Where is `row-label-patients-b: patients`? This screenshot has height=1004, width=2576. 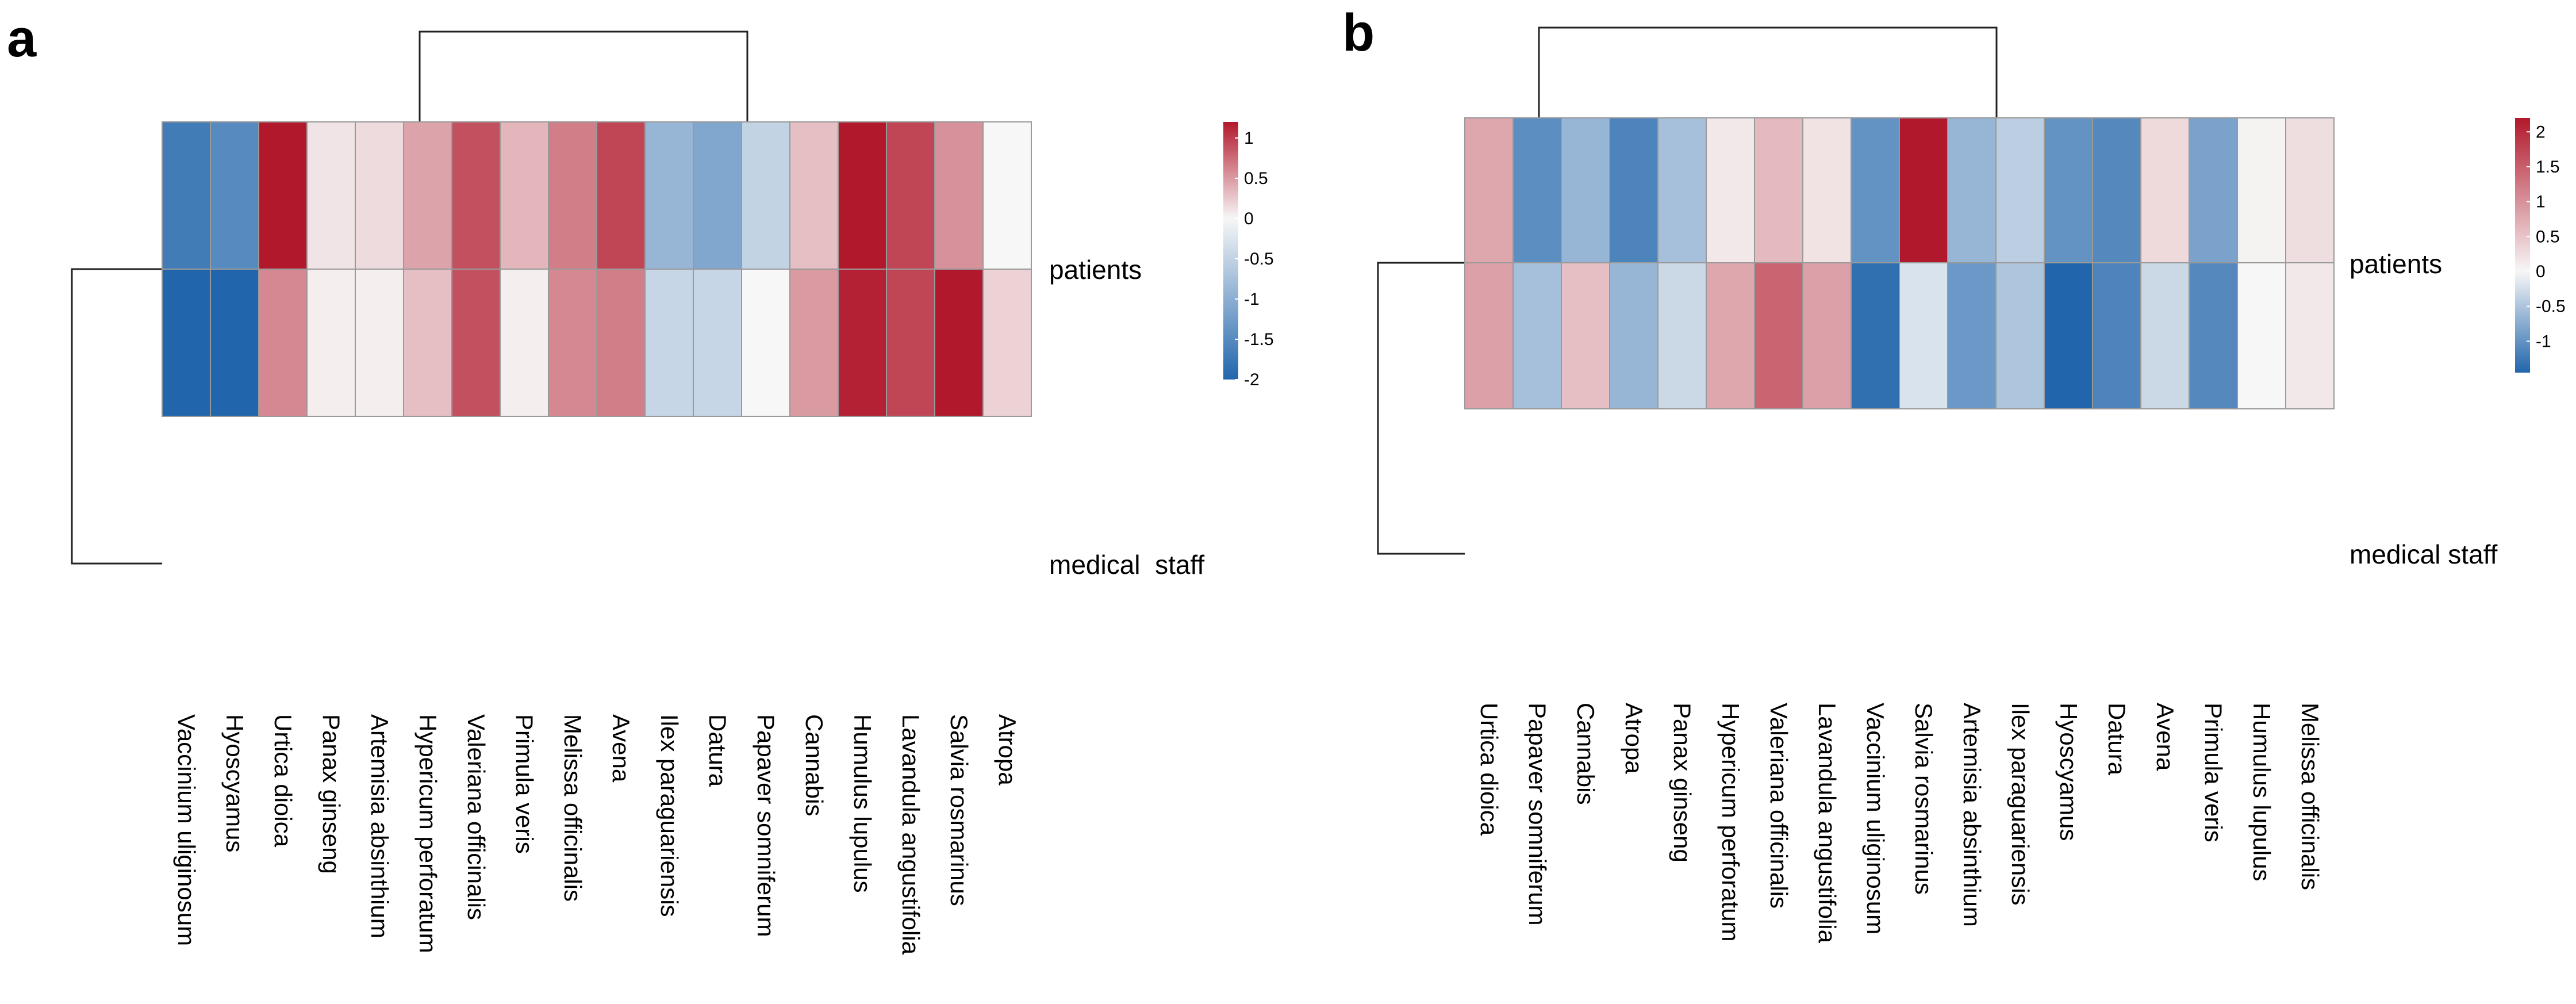
row-label-patients-b: patients is located at coordinates (2396, 264).